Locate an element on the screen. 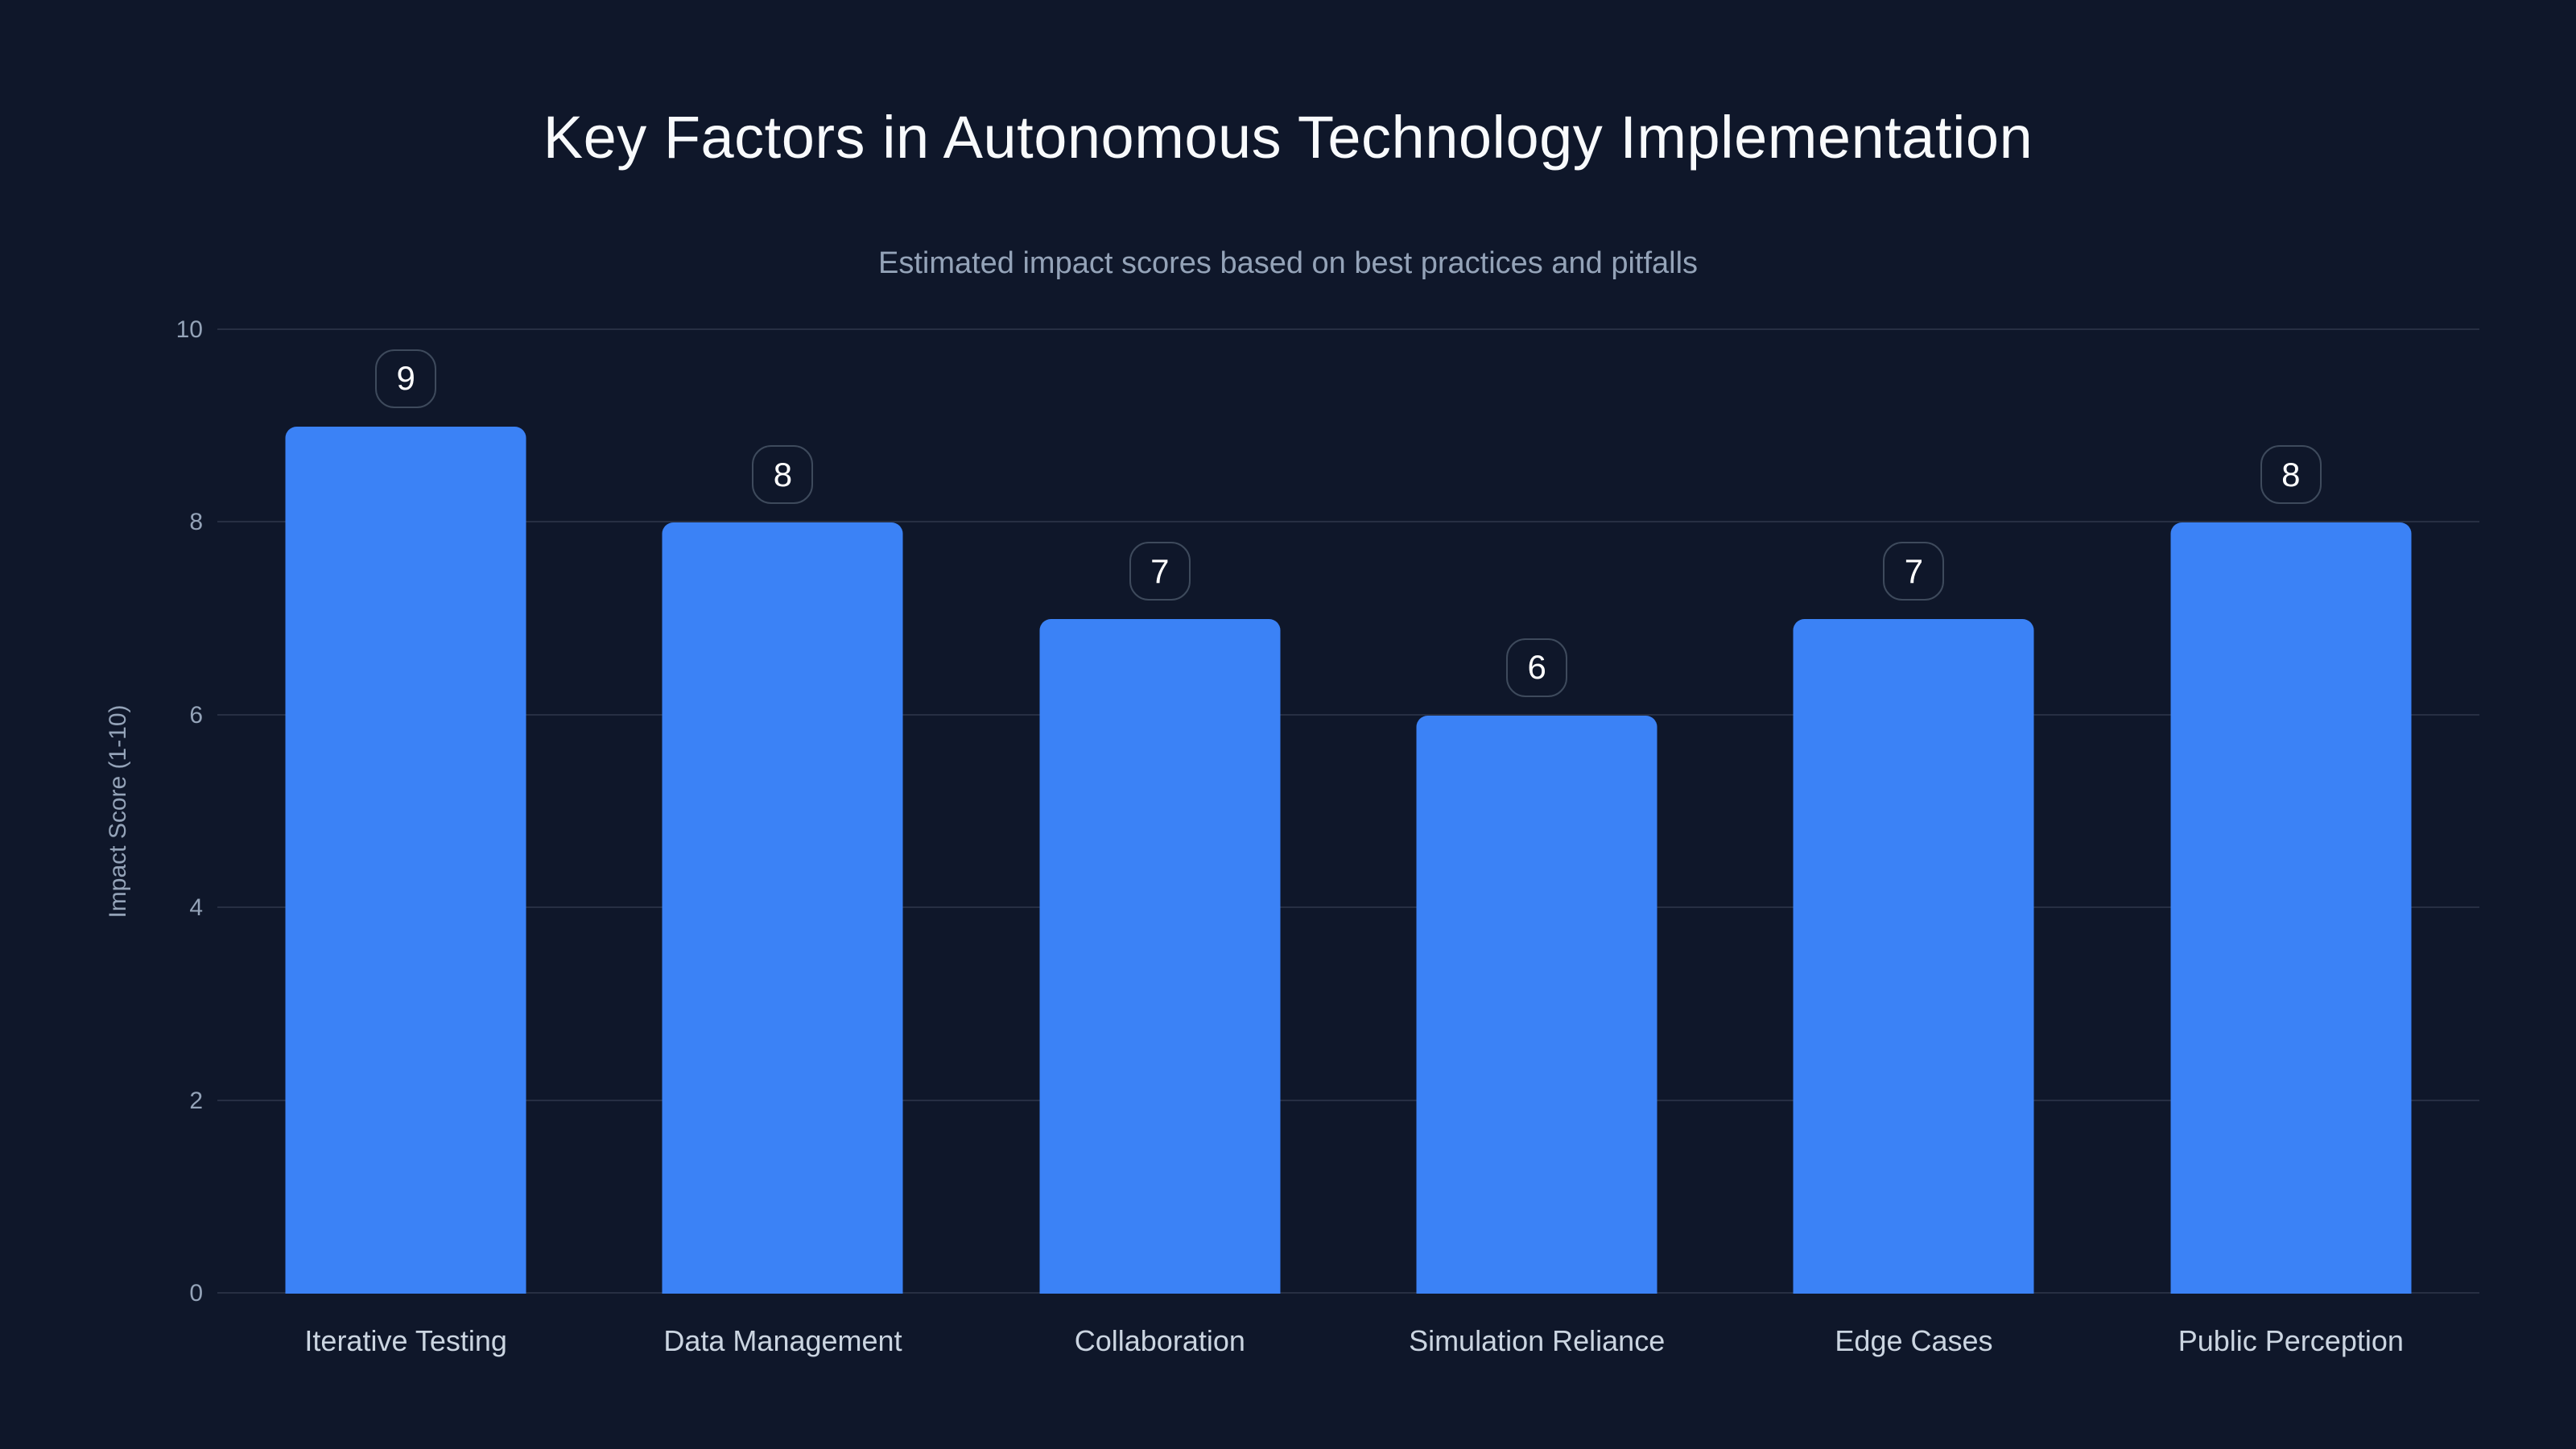  value-label: 9 is located at coordinates (405, 378).